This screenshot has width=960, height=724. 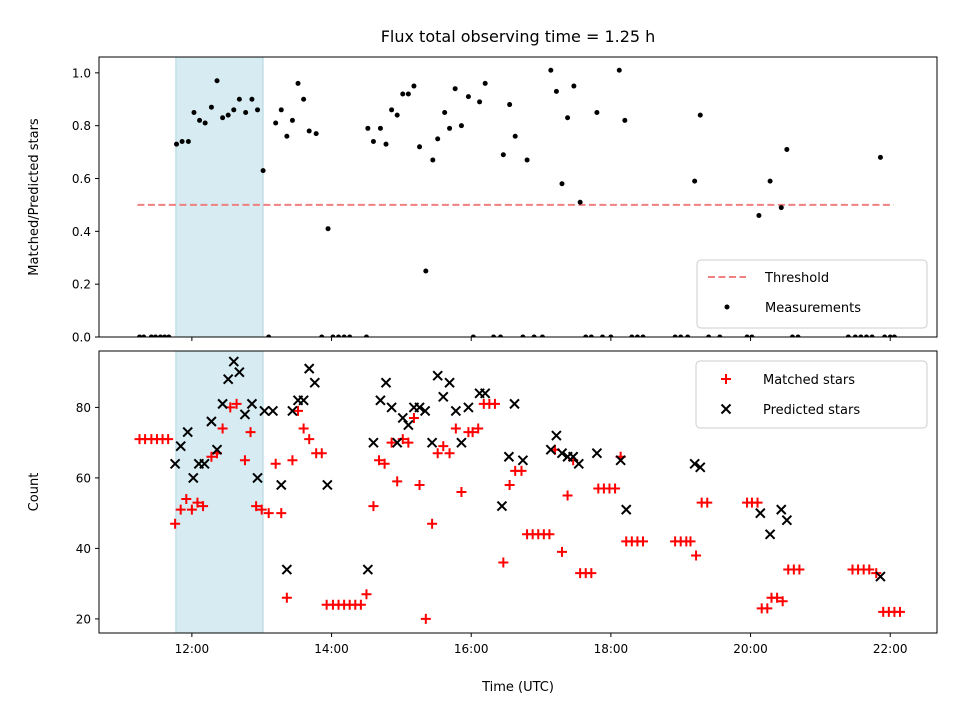 What do you see at coordinates (726, 379) in the screenshot?
I see `legend-matched-swatch` at bounding box center [726, 379].